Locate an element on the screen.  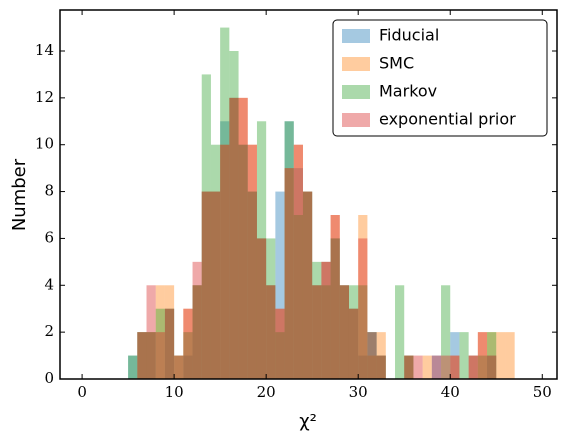
legend-label: Fiducial is located at coordinates (409, 35).